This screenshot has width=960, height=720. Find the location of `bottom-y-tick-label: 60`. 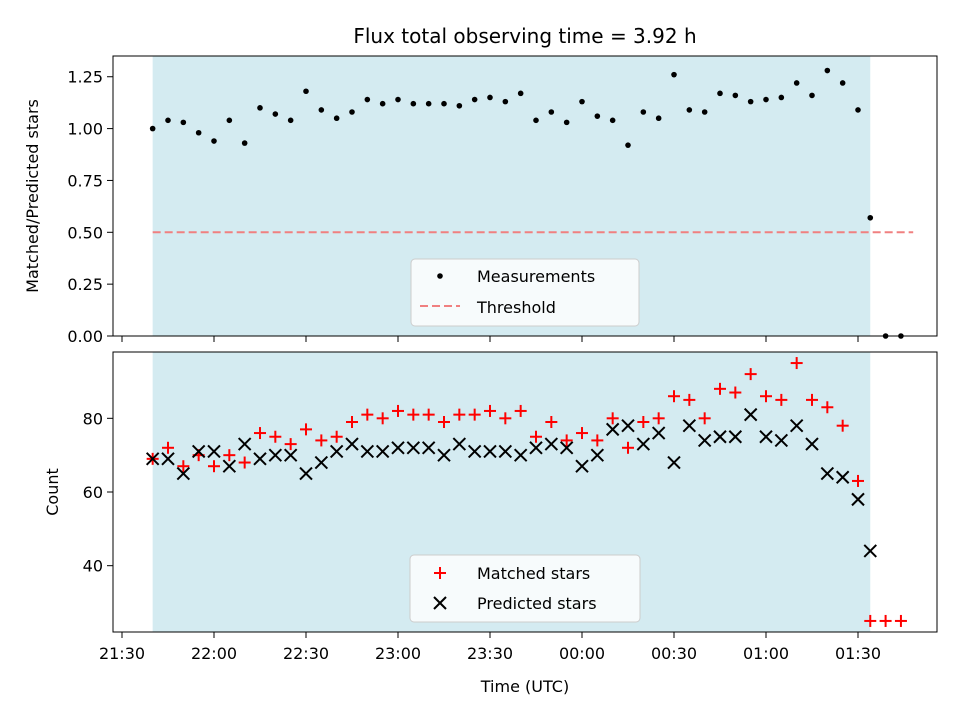

bottom-y-tick-label: 60 is located at coordinates (93, 492).